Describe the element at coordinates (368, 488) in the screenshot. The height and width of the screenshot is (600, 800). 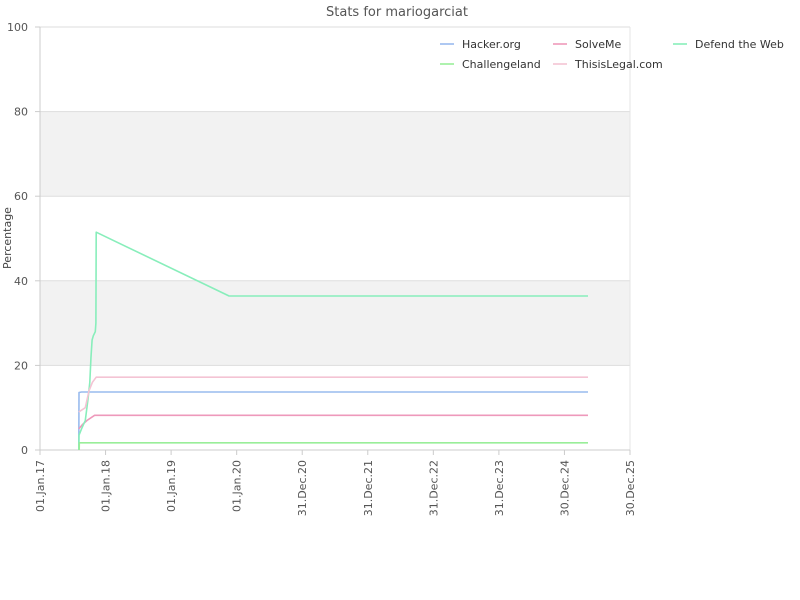
I see `x-tick-label: 31.Dec.21` at that location.